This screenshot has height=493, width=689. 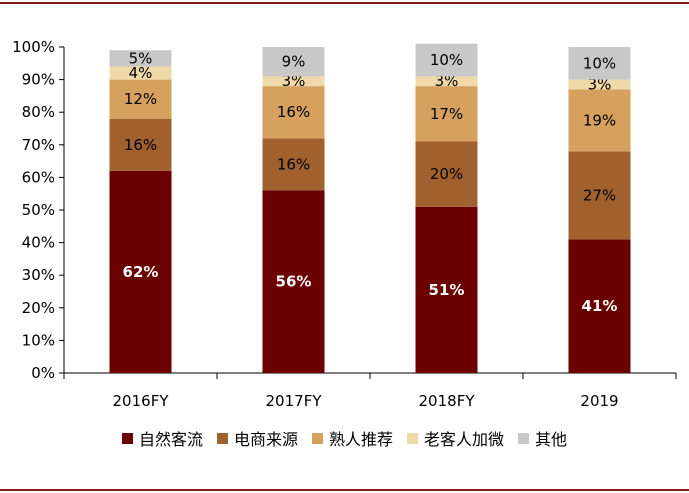 I want to click on legend-item: 电商来源, so click(x=257, y=438).